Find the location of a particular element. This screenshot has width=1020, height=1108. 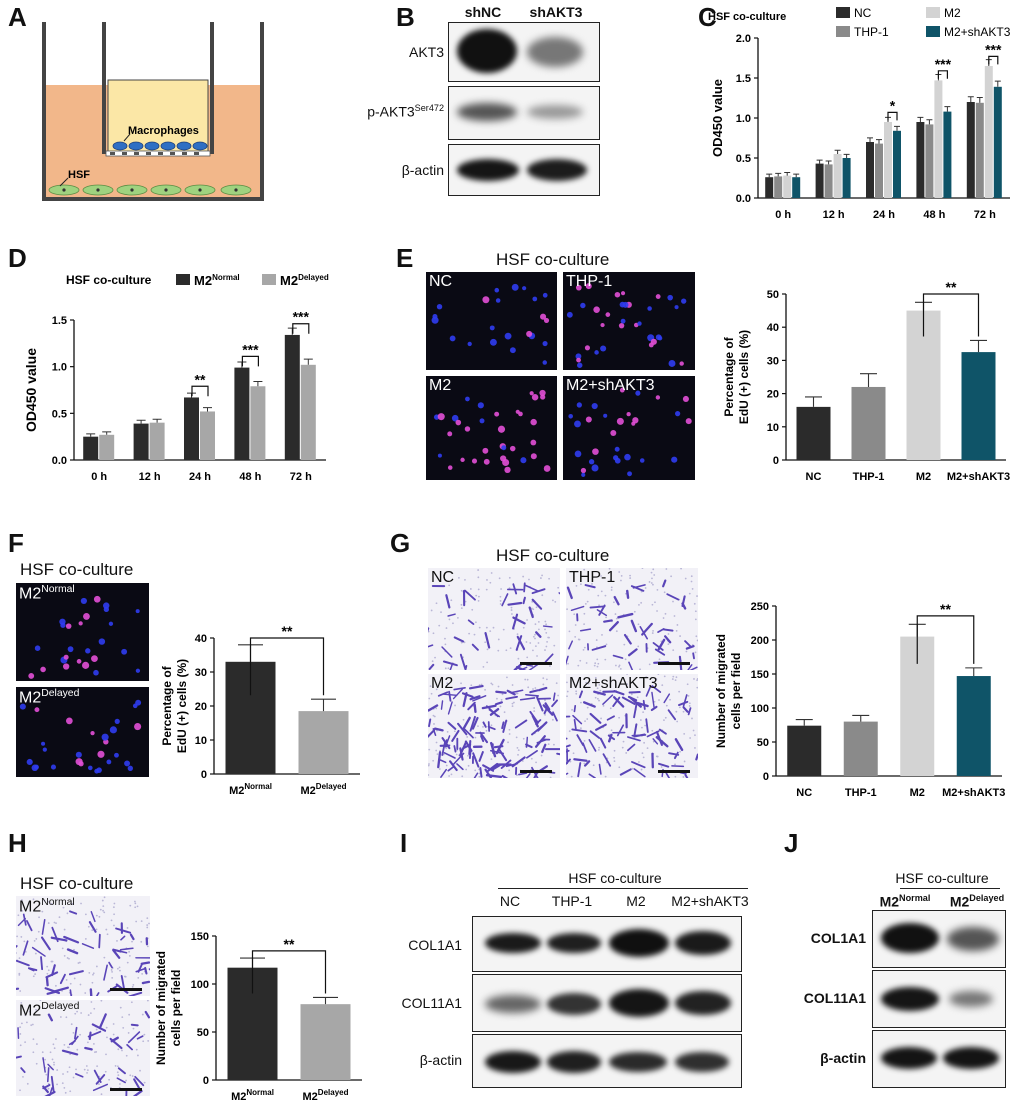

chart-d-ytick-3: 1.5 is located at coordinates (59, 321).